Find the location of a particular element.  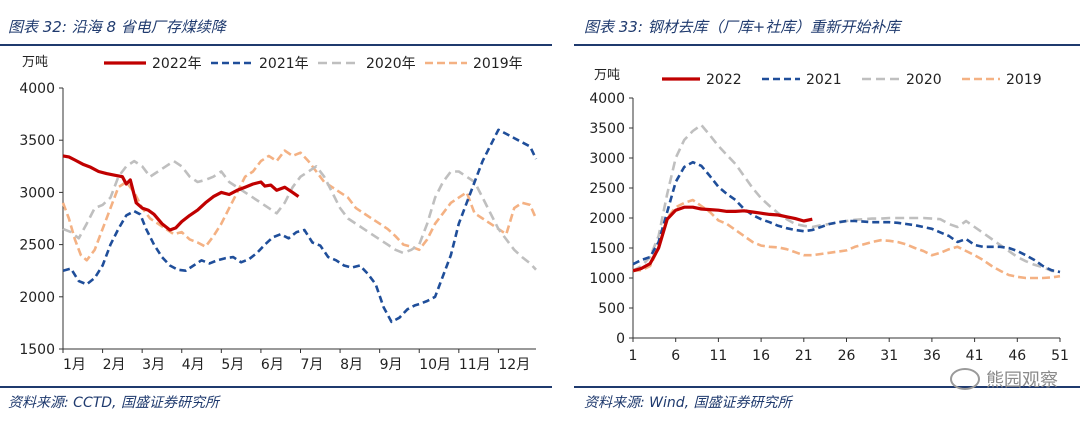

right-x-tick-label: 6 is located at coordinates (675, 356).